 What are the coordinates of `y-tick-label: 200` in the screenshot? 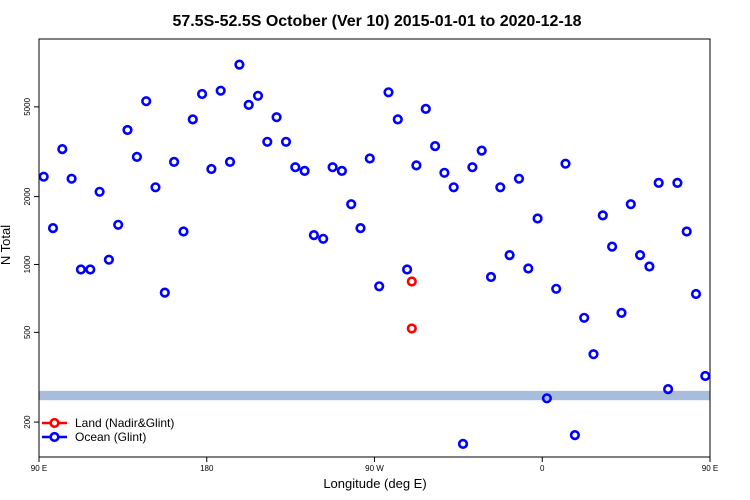 It's located at (27, 422).